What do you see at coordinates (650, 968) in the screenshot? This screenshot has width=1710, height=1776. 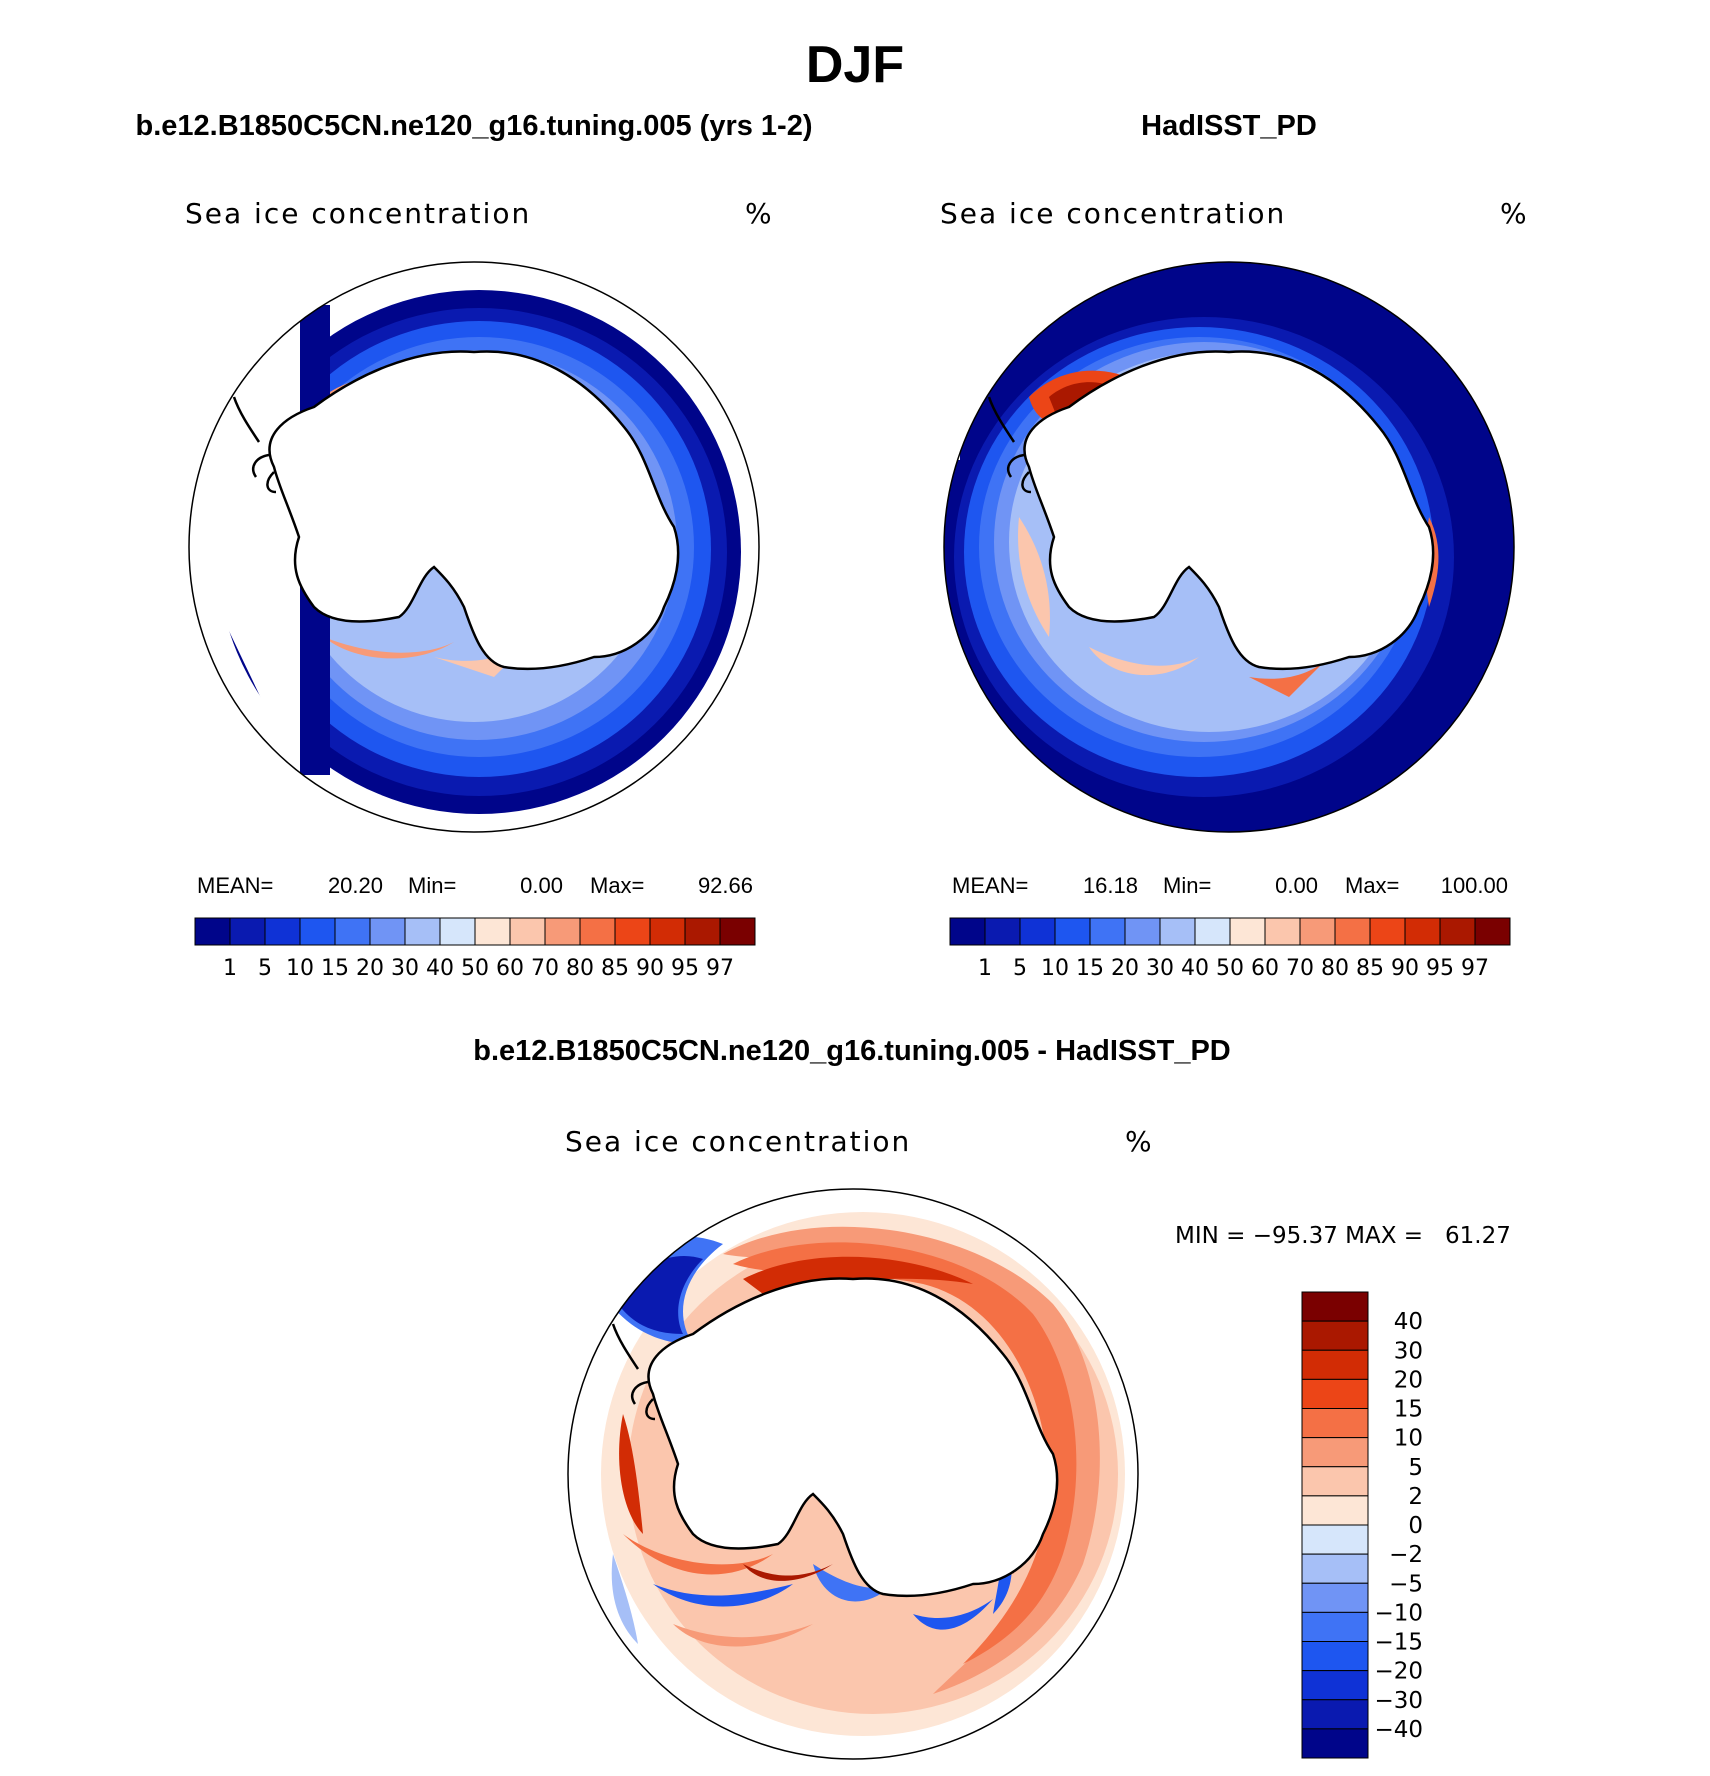 I see `model-colorbar-tick-label: 90` at bounding box center [650, 968].